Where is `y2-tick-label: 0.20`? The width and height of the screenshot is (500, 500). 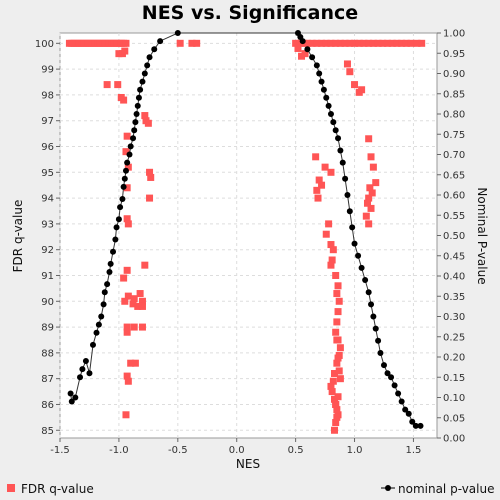 y2-tick-label: 0.20 is located at coordinates (454, 358).